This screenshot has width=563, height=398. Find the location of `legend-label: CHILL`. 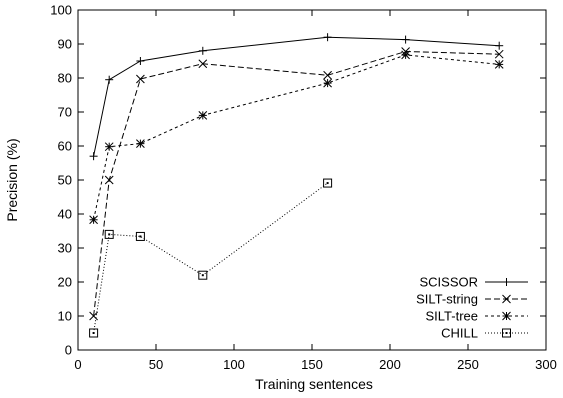

legend-label: CHILL is located at coordinates (459, 333).